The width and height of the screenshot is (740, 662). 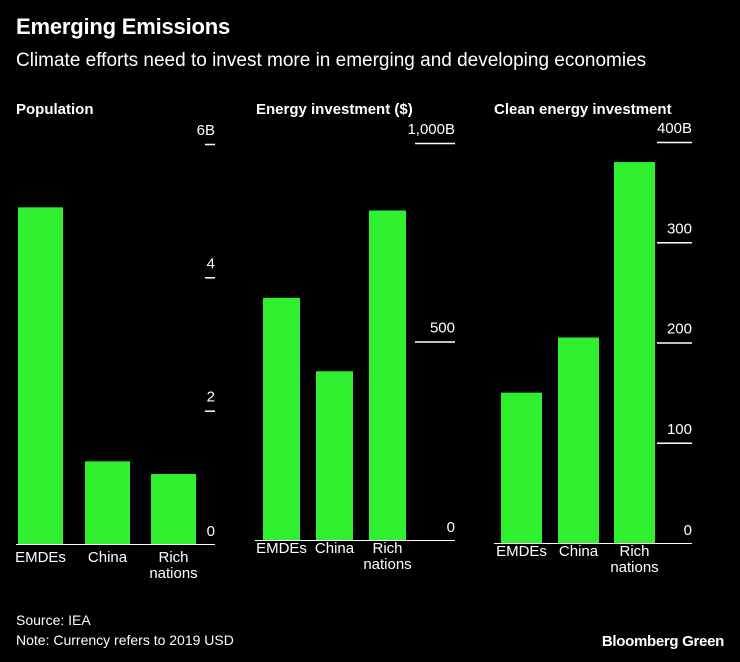 I want to click on panel-title: Energy investment ($), so click(x=334, y=109).